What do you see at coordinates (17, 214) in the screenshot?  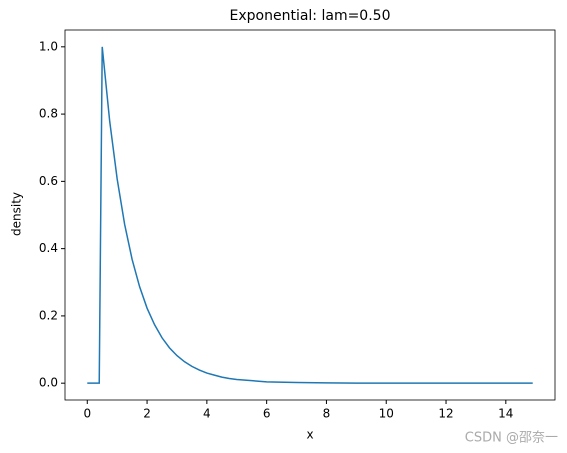 I see `y-axis-label: density` at bounding box center [17, 214].